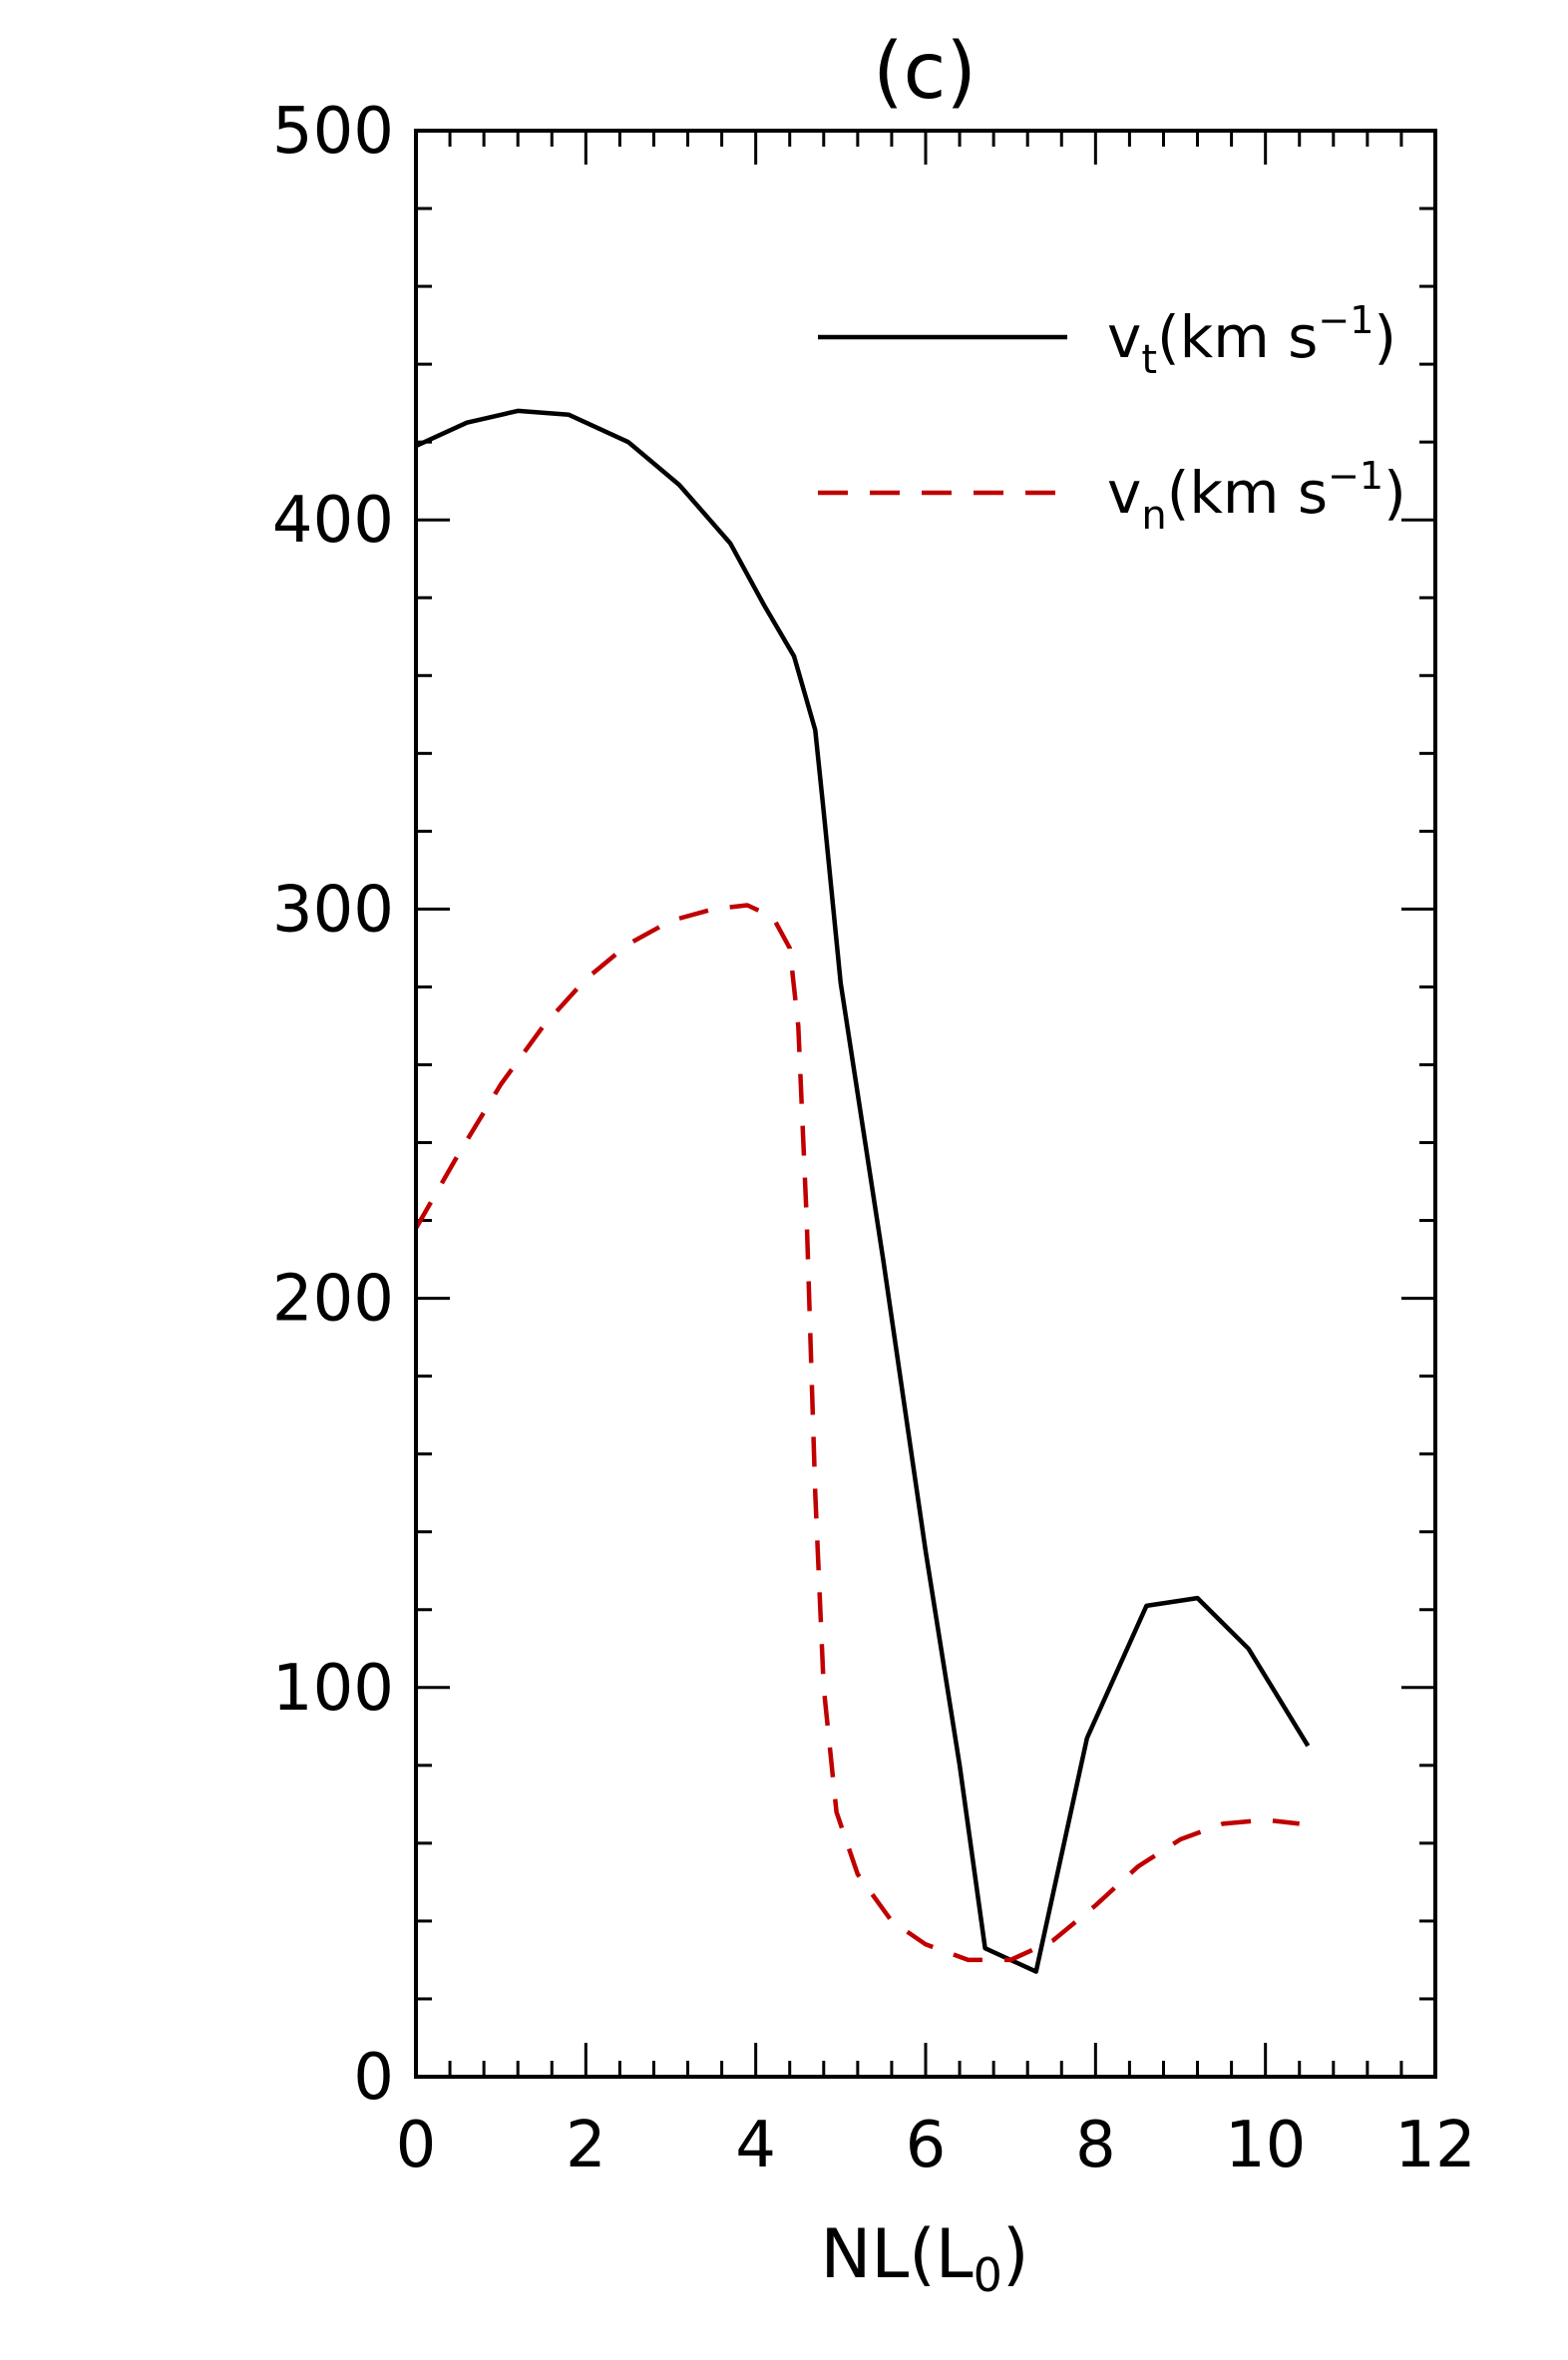  What do you see at coordinates (333, 132) in the screenshot?
I see `y-tick-label: 500` at bounding box center [333, 132].